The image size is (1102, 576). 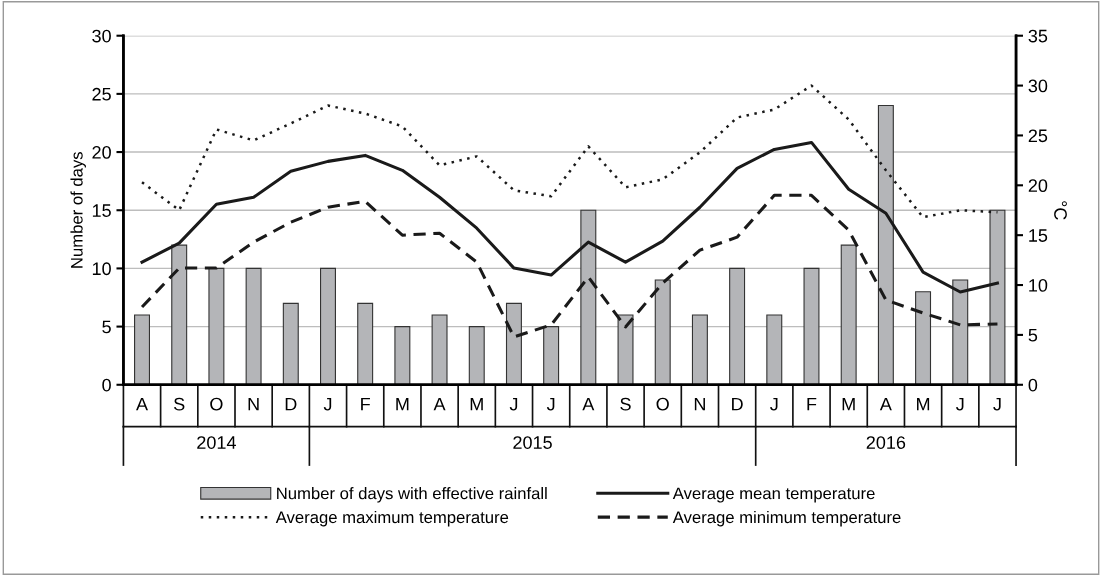 What do you see at coordinates (1038, 36) in the screenshot?
I see `y2-tick-label: 35` at bounding box center [1038, 36].